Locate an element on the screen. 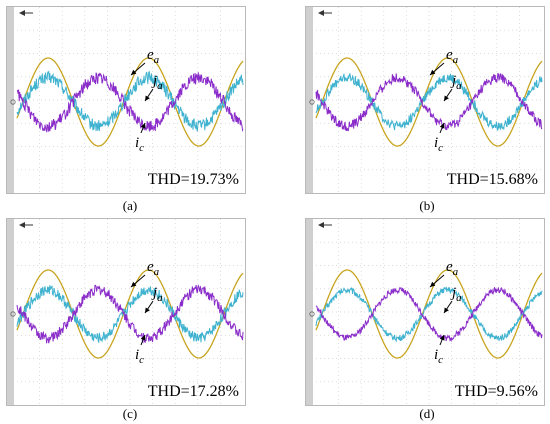 This screenshot has height=424, width=550. caption-b: (b) is located at coordinates (427, 205).